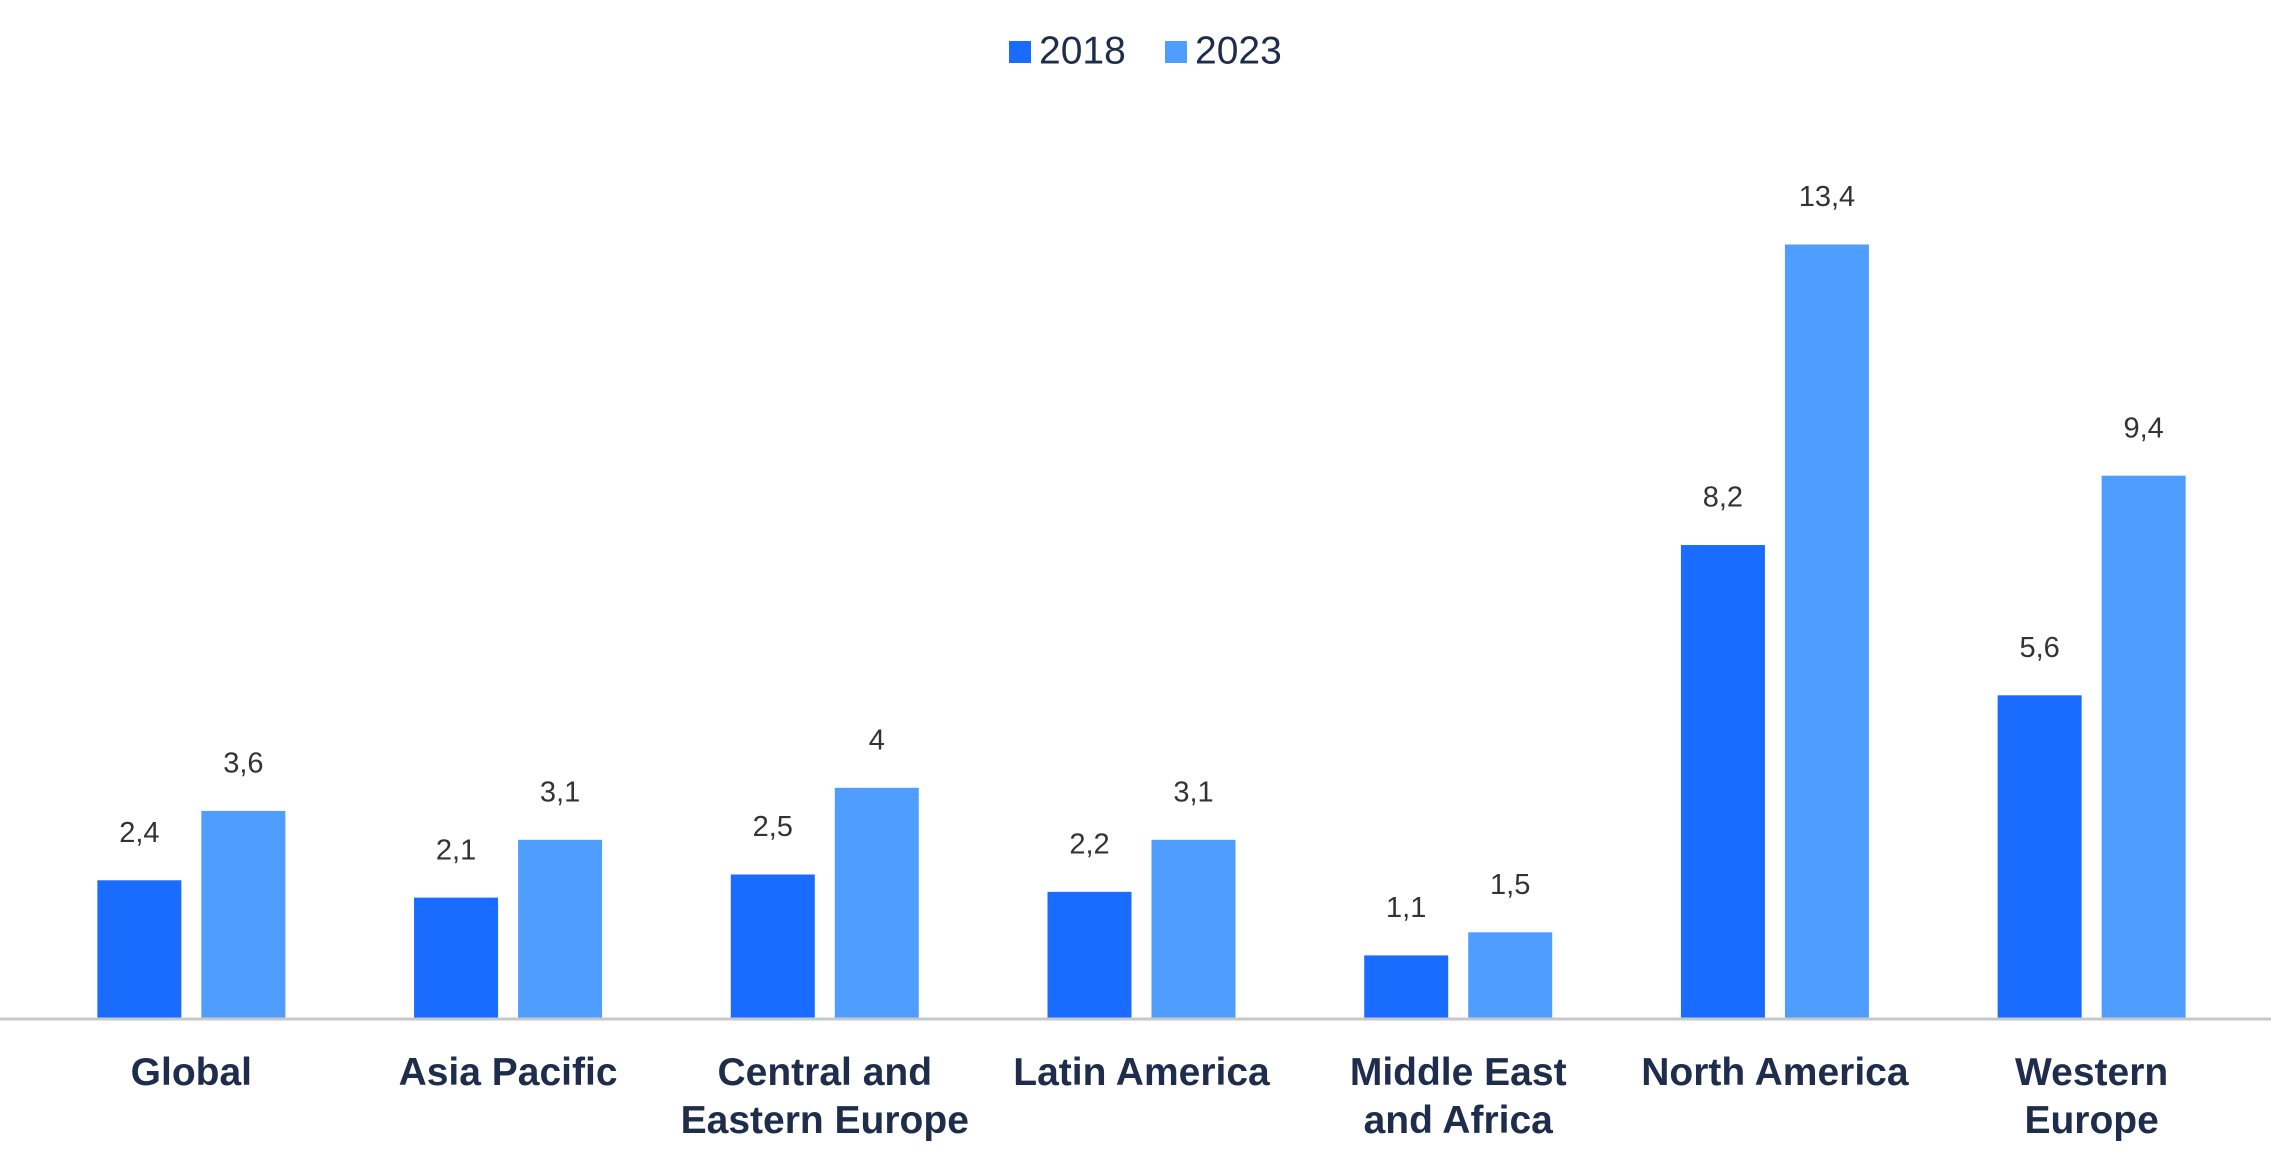 The image size is (2271, 1172). What do you see at coordinates (243, 764) in the screenshot?
I see `value-label: 3,6` at bounding box center [243, 764].